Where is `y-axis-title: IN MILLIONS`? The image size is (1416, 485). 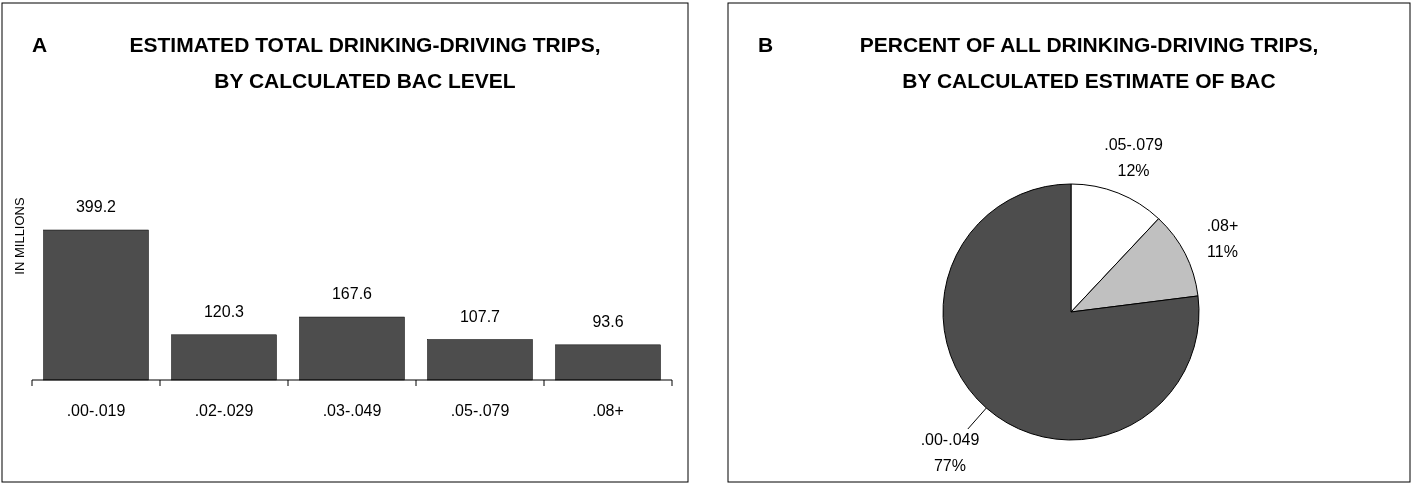
y-axis-title: IN MILLIONS is located at coordinates (19, 236).